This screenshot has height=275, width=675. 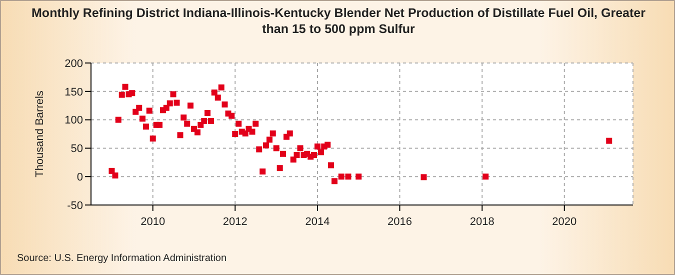 What do you see at coordinates (482, 222) in the screenshot?
I see `x-tick-label: 2018` at bounding box center [482, 222].